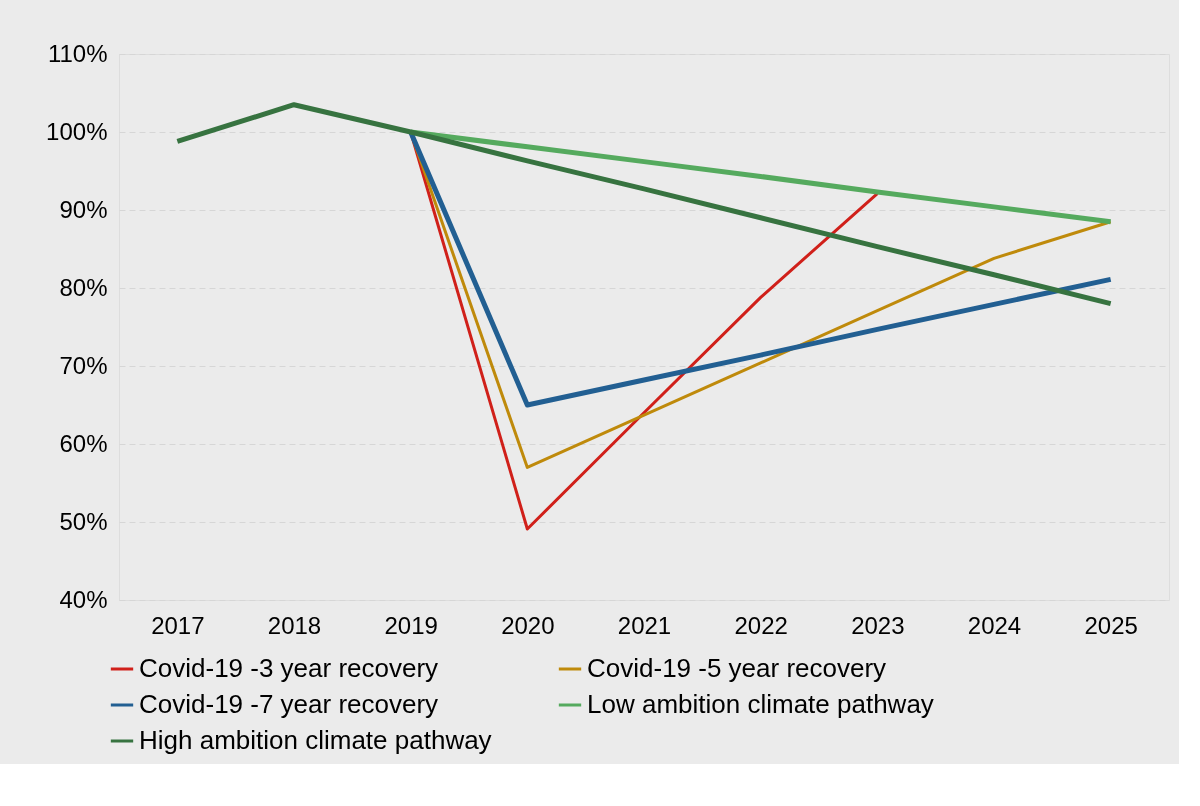 The height and width of the screenshot is (806, 1200). I want to click on x-tick-label: 2025, so click(1111, 625).